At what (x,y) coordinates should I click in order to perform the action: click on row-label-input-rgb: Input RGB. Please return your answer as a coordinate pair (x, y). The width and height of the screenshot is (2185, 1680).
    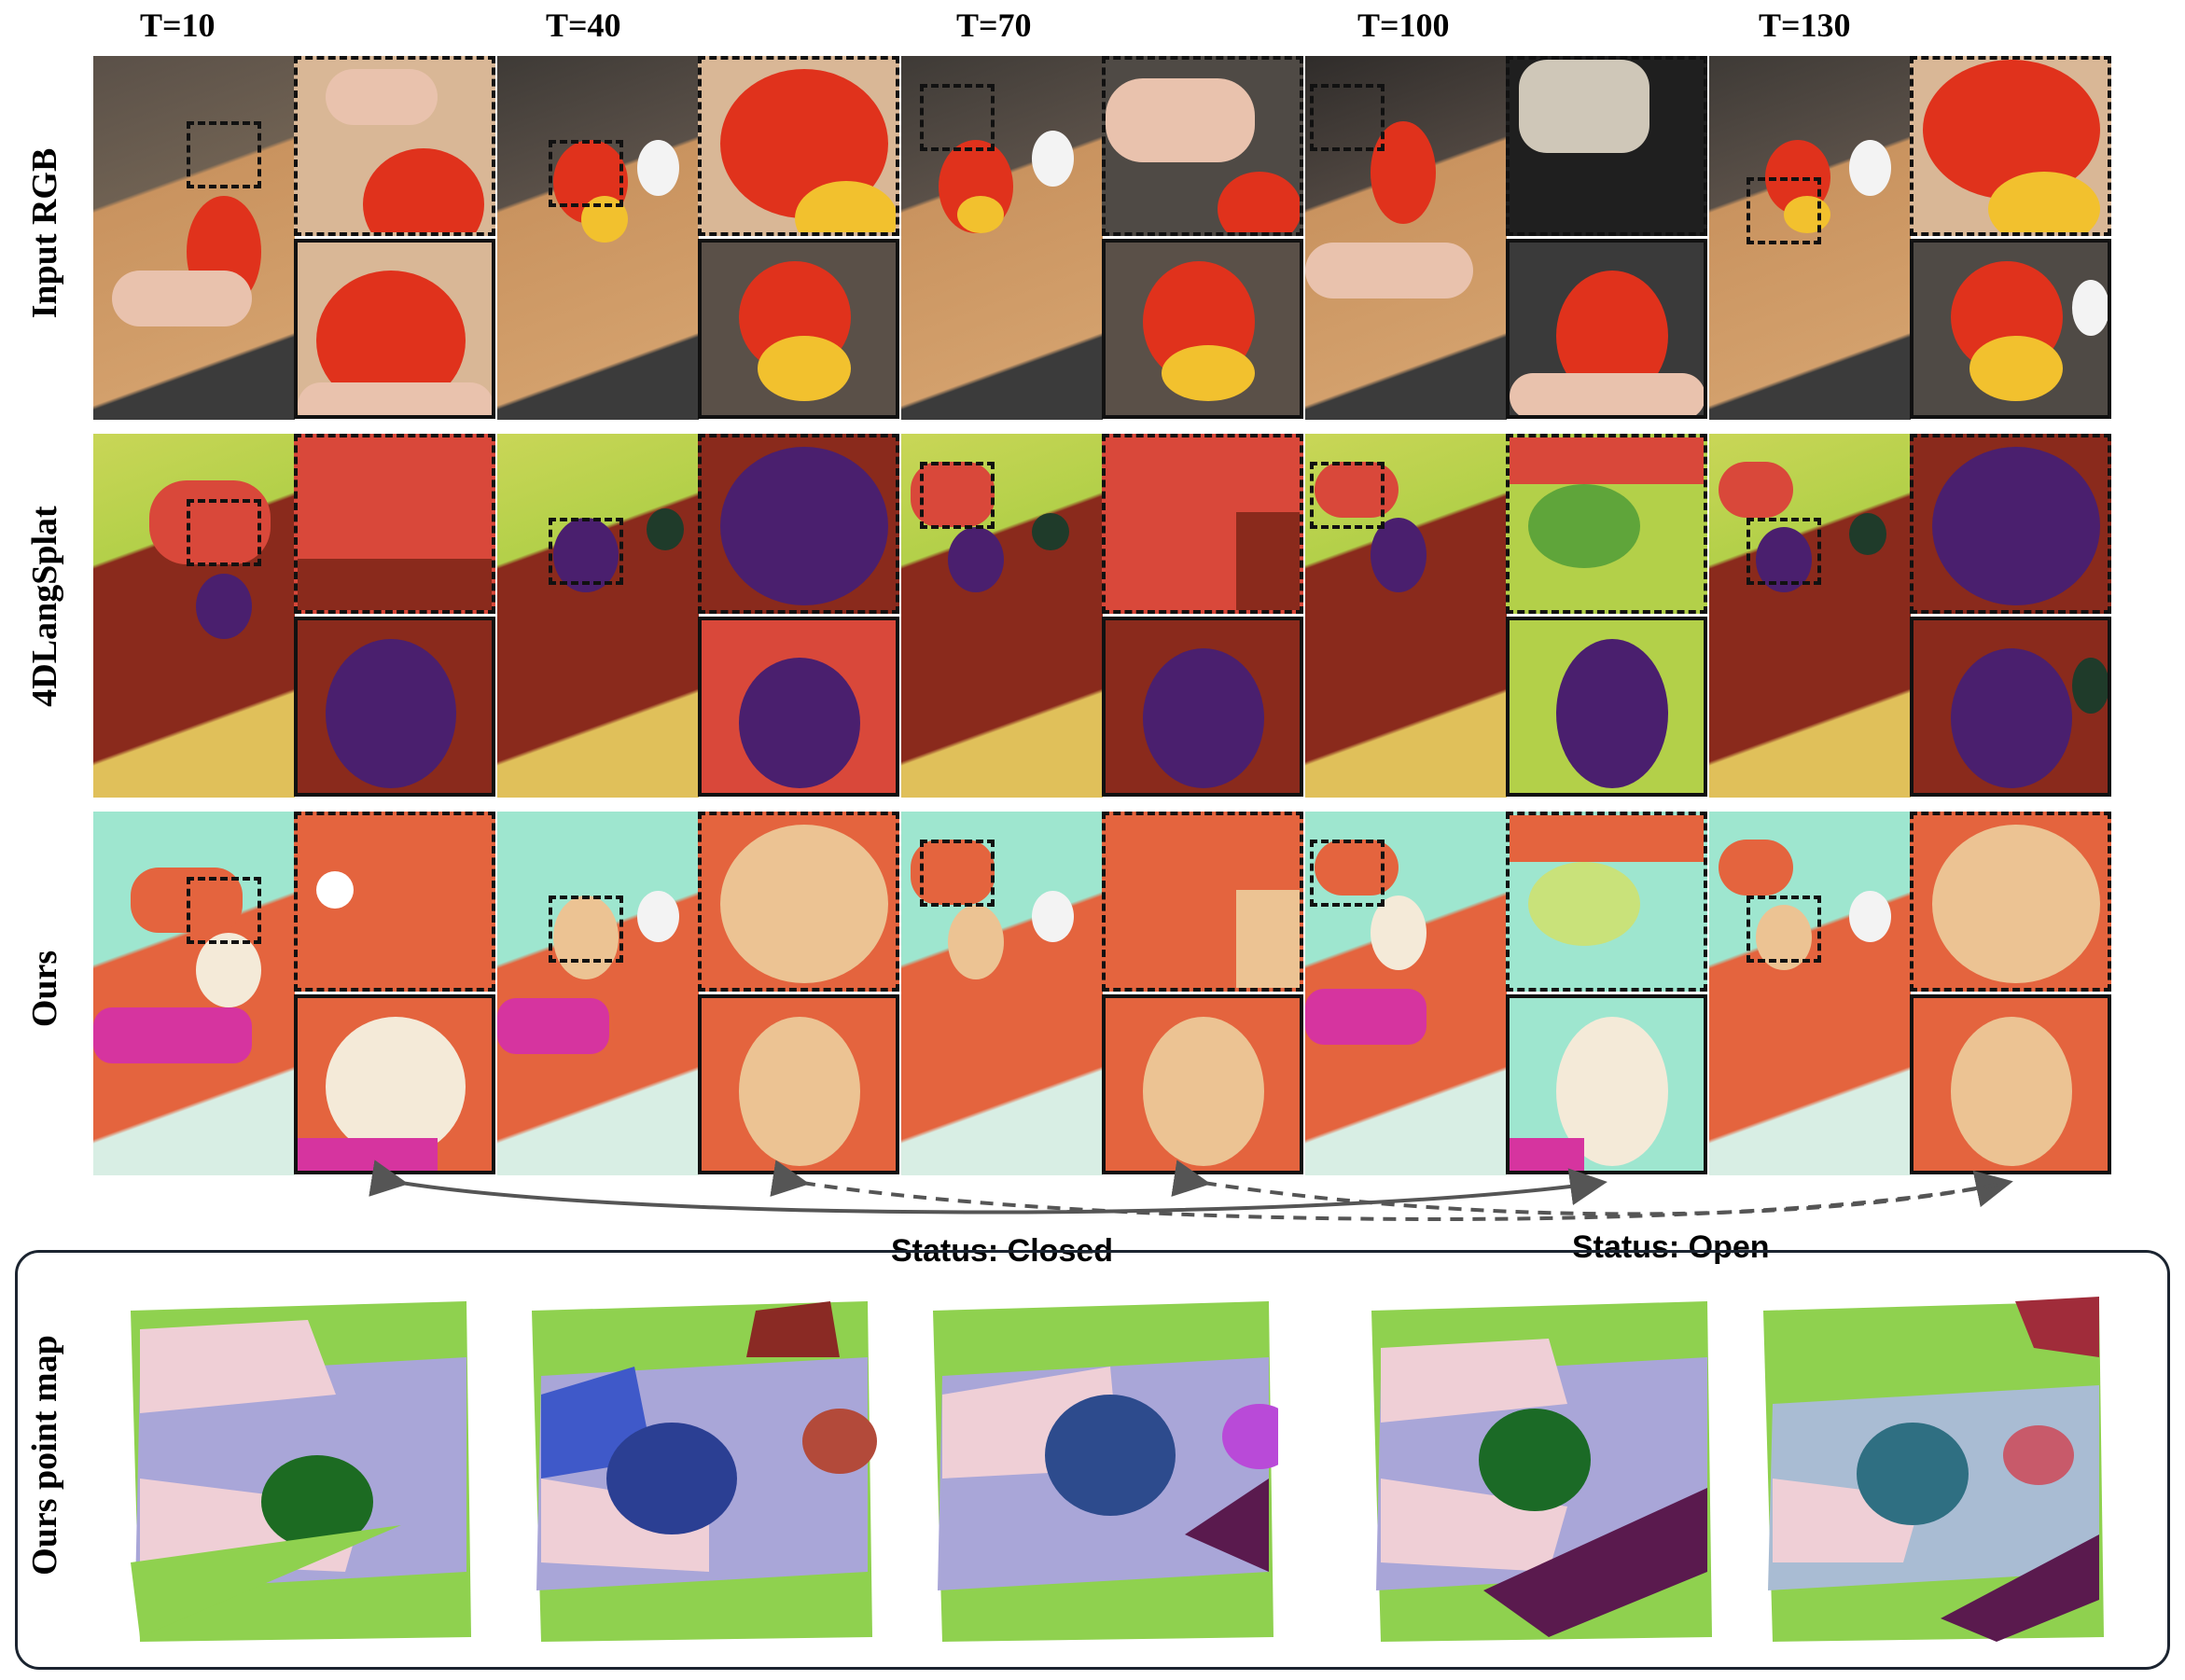
    Looking at the image, I should click on (44, 233).